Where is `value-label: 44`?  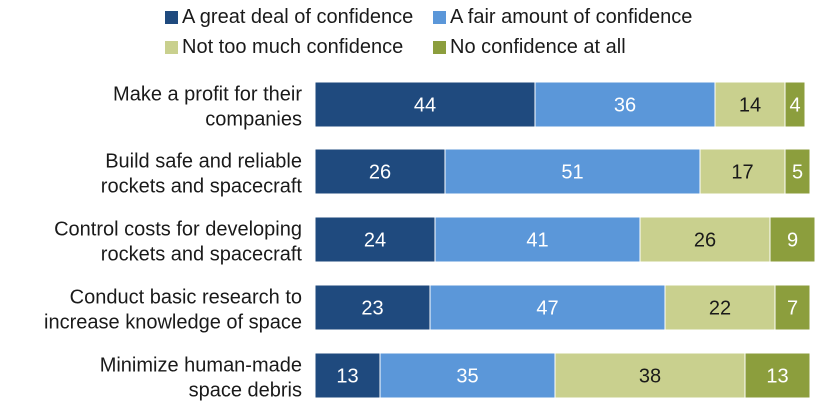
value-label: 44 is located at coordinates (425, 106).